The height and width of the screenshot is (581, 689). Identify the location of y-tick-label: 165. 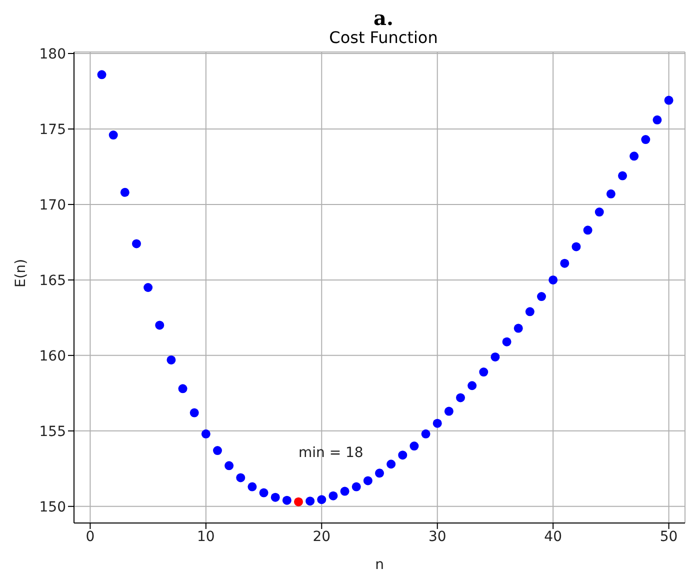
(52, 280).